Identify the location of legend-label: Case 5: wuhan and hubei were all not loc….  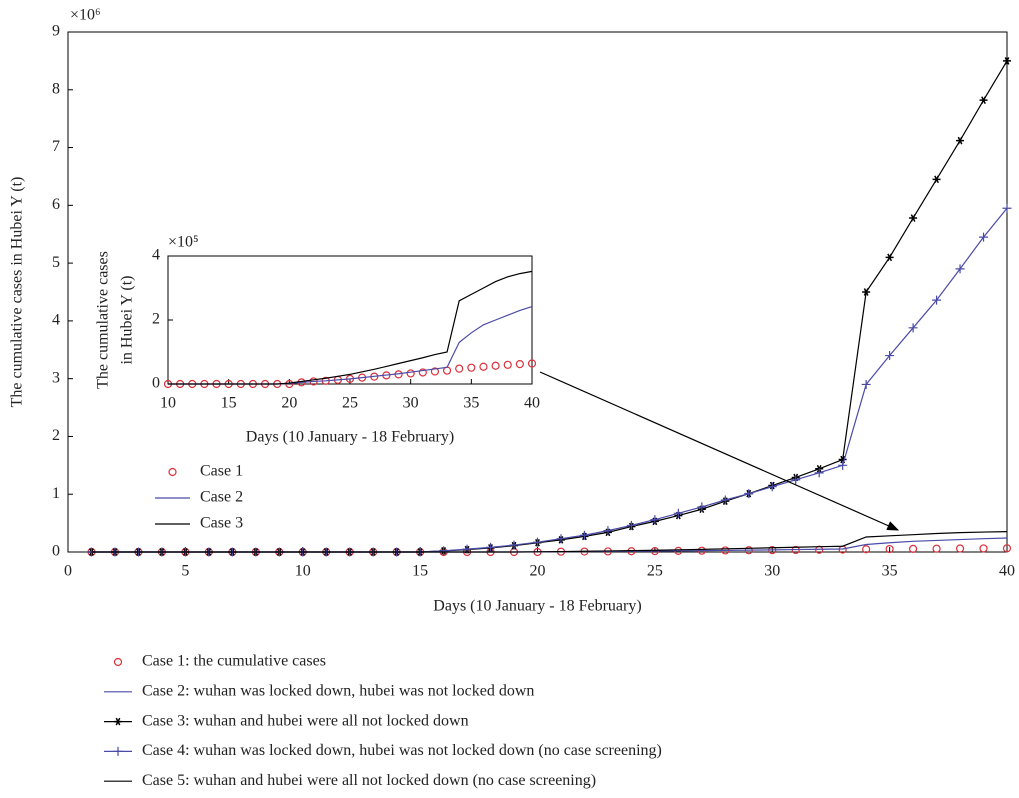
(369, 780).